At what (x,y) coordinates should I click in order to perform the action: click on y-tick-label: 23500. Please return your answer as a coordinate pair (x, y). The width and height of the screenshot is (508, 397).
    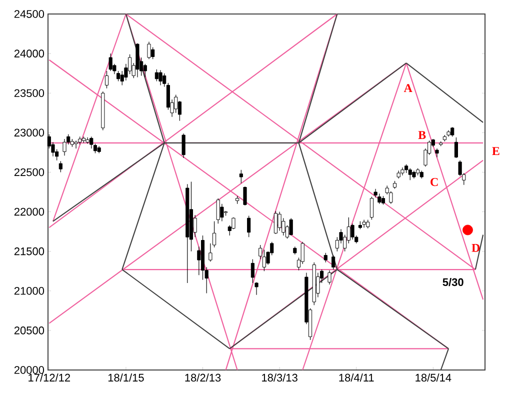
    Looking at the image, I should click on (29, 93).